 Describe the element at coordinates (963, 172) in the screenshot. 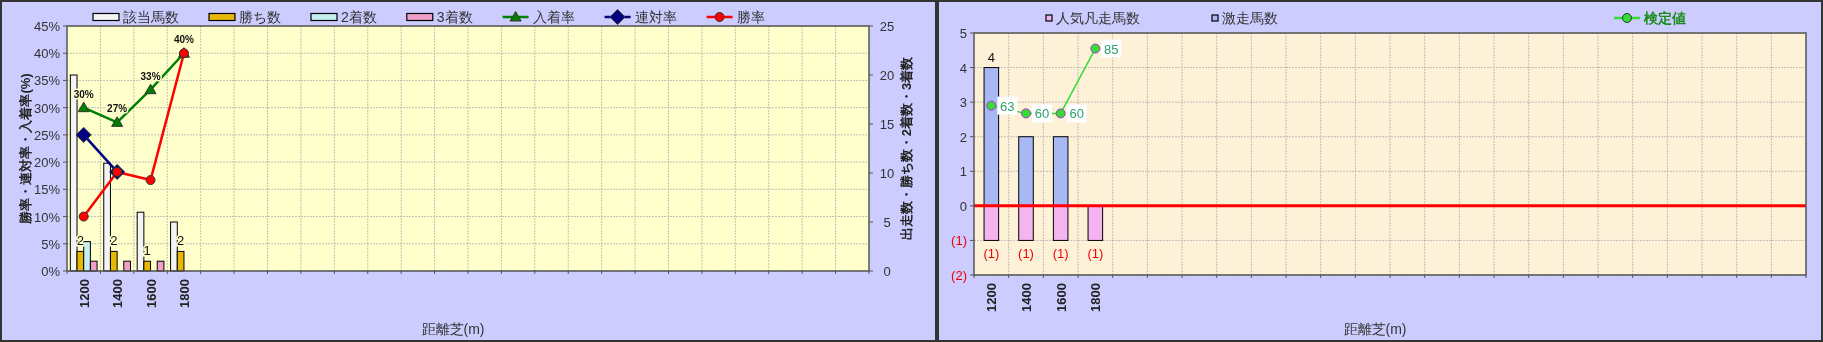

I see `y-tick-label: 1` at that location.